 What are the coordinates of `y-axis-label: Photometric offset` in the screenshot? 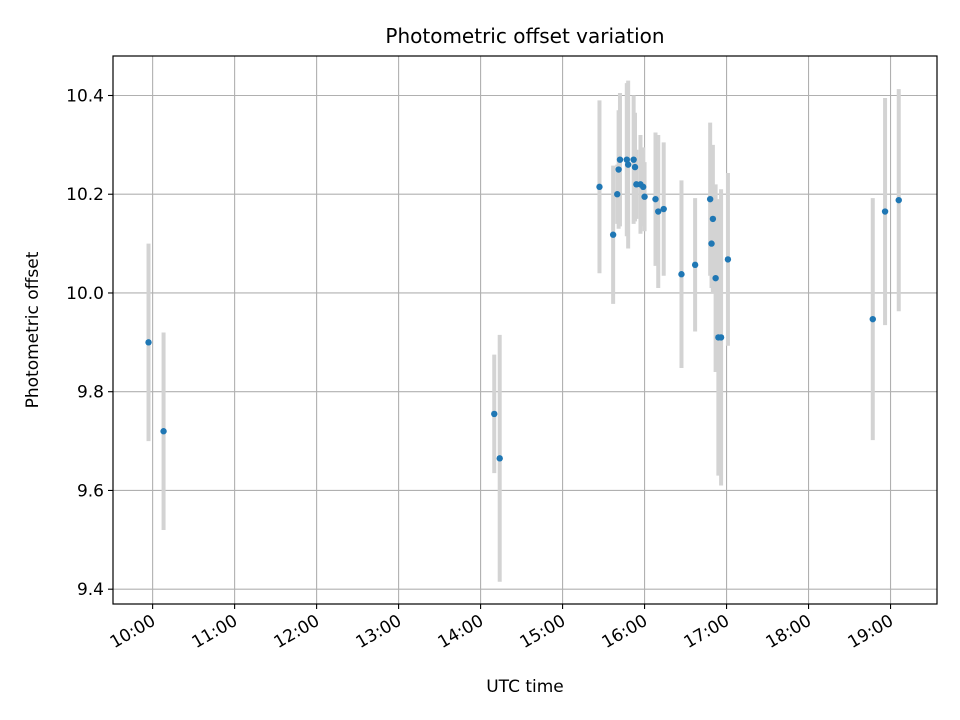 It's located at (33, 329).